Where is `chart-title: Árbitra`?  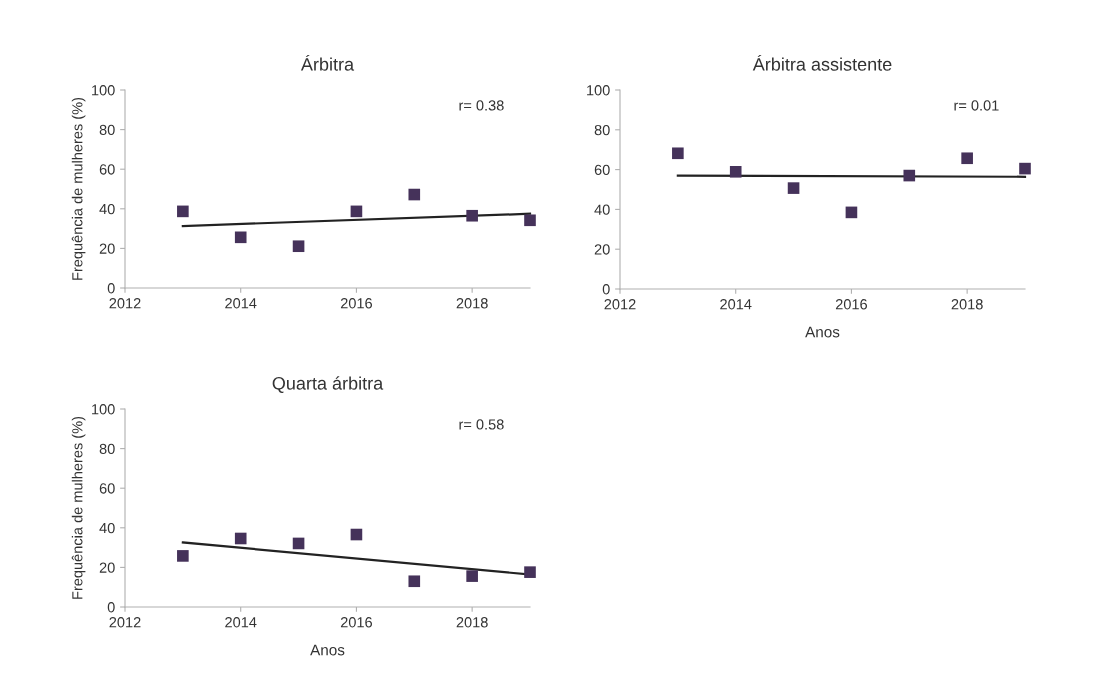 chart-title: Árbitra is located at coordinates (327, 62).